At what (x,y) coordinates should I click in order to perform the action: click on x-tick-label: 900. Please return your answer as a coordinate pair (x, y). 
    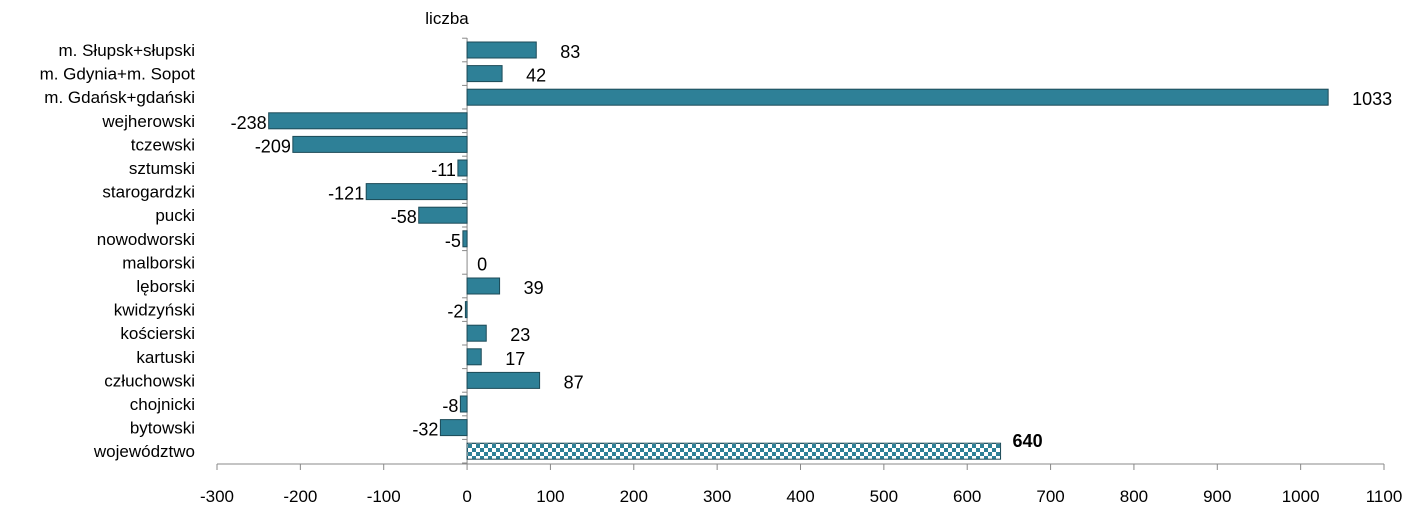
    Looking at the image, I should click on (1217, 496).